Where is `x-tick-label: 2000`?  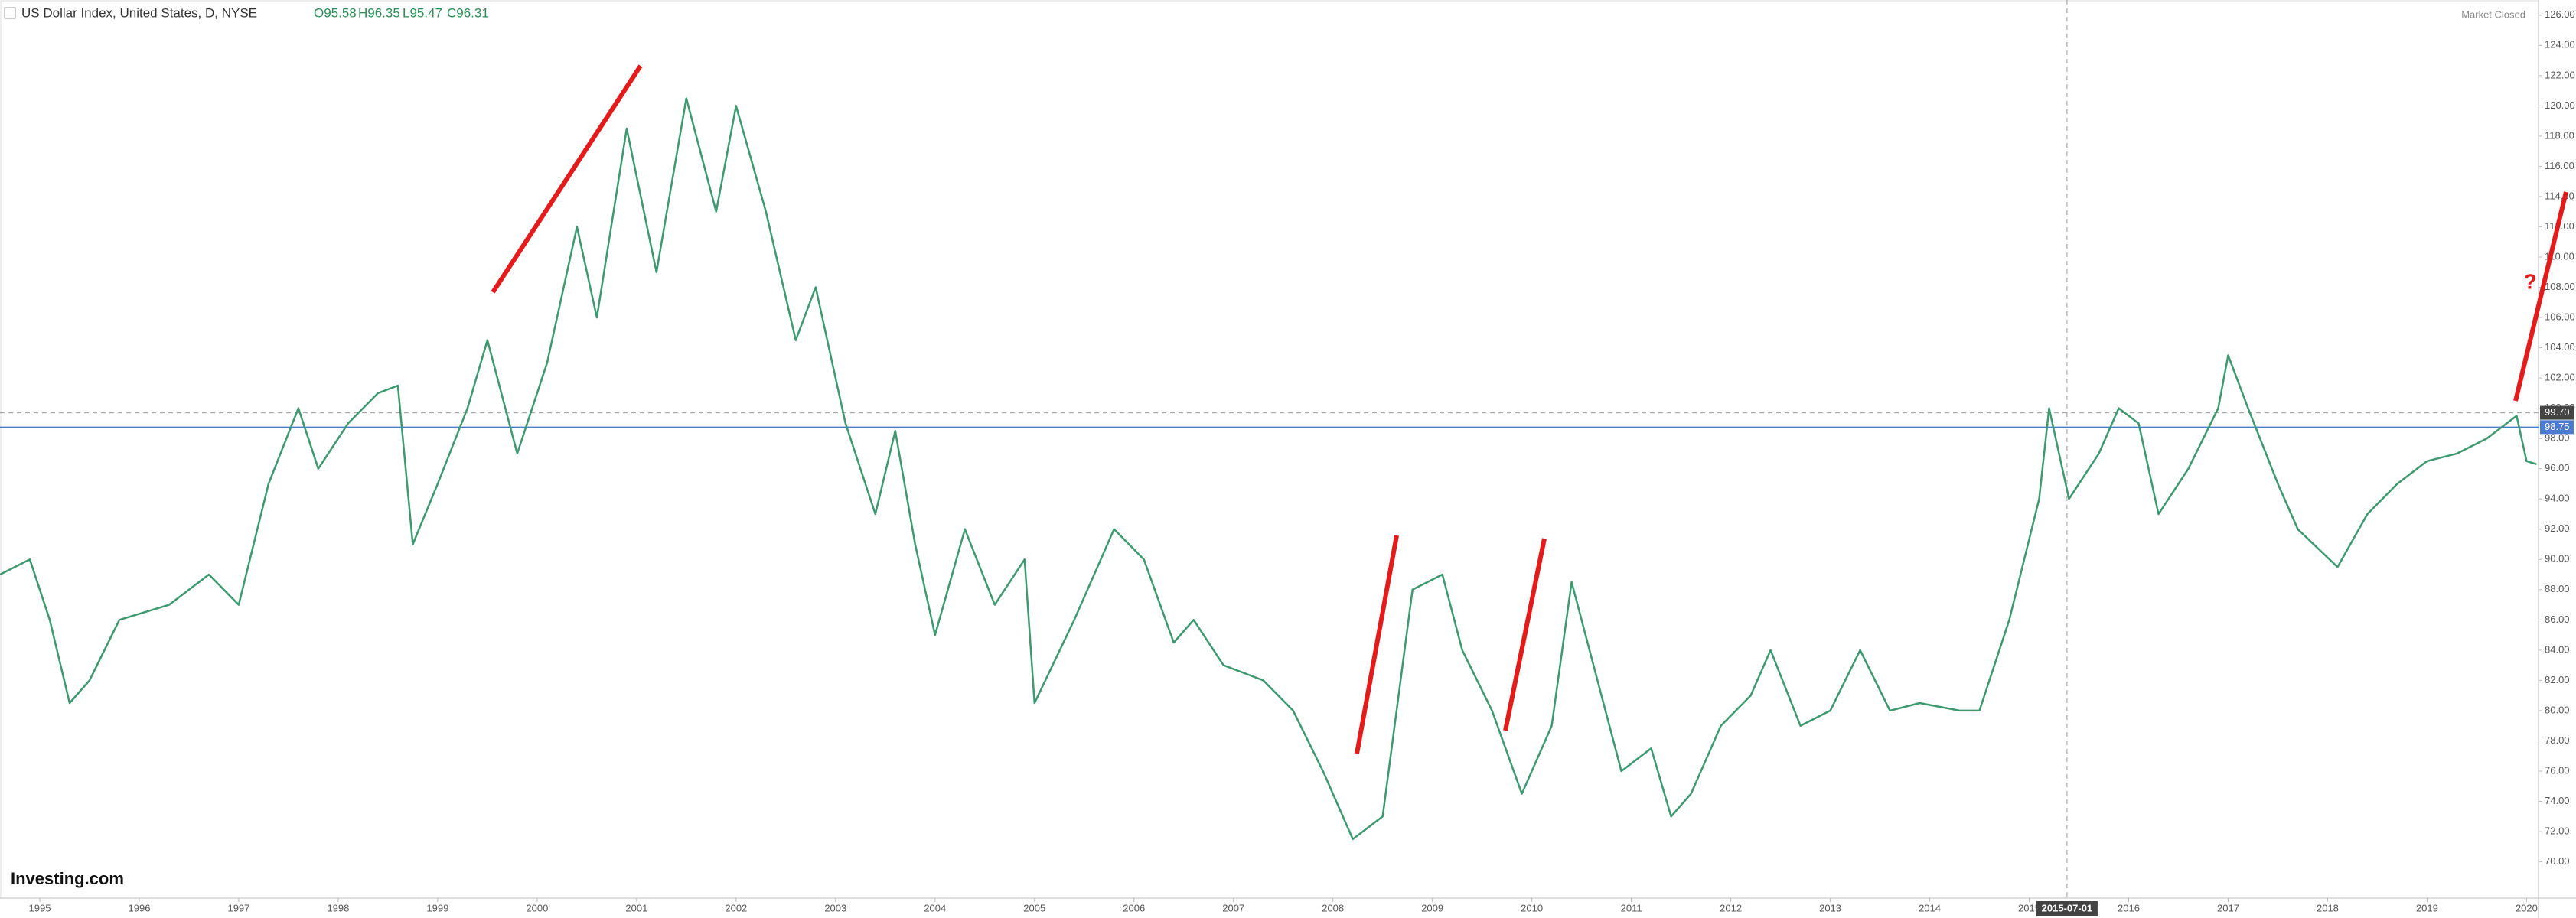 x-tick-label: 2000 is located at coordinates (537, 907).